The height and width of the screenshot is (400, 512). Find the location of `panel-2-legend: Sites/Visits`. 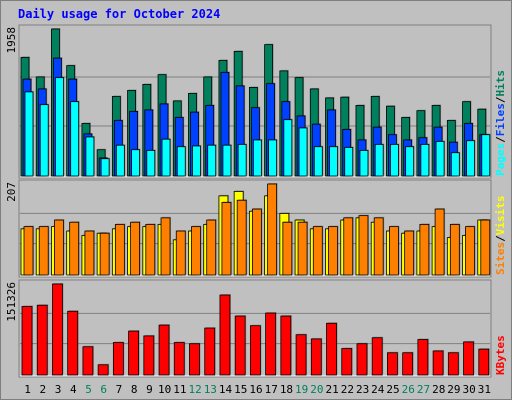

panel-2-legend: Sites/Visits is located at coordinates (500, 236).